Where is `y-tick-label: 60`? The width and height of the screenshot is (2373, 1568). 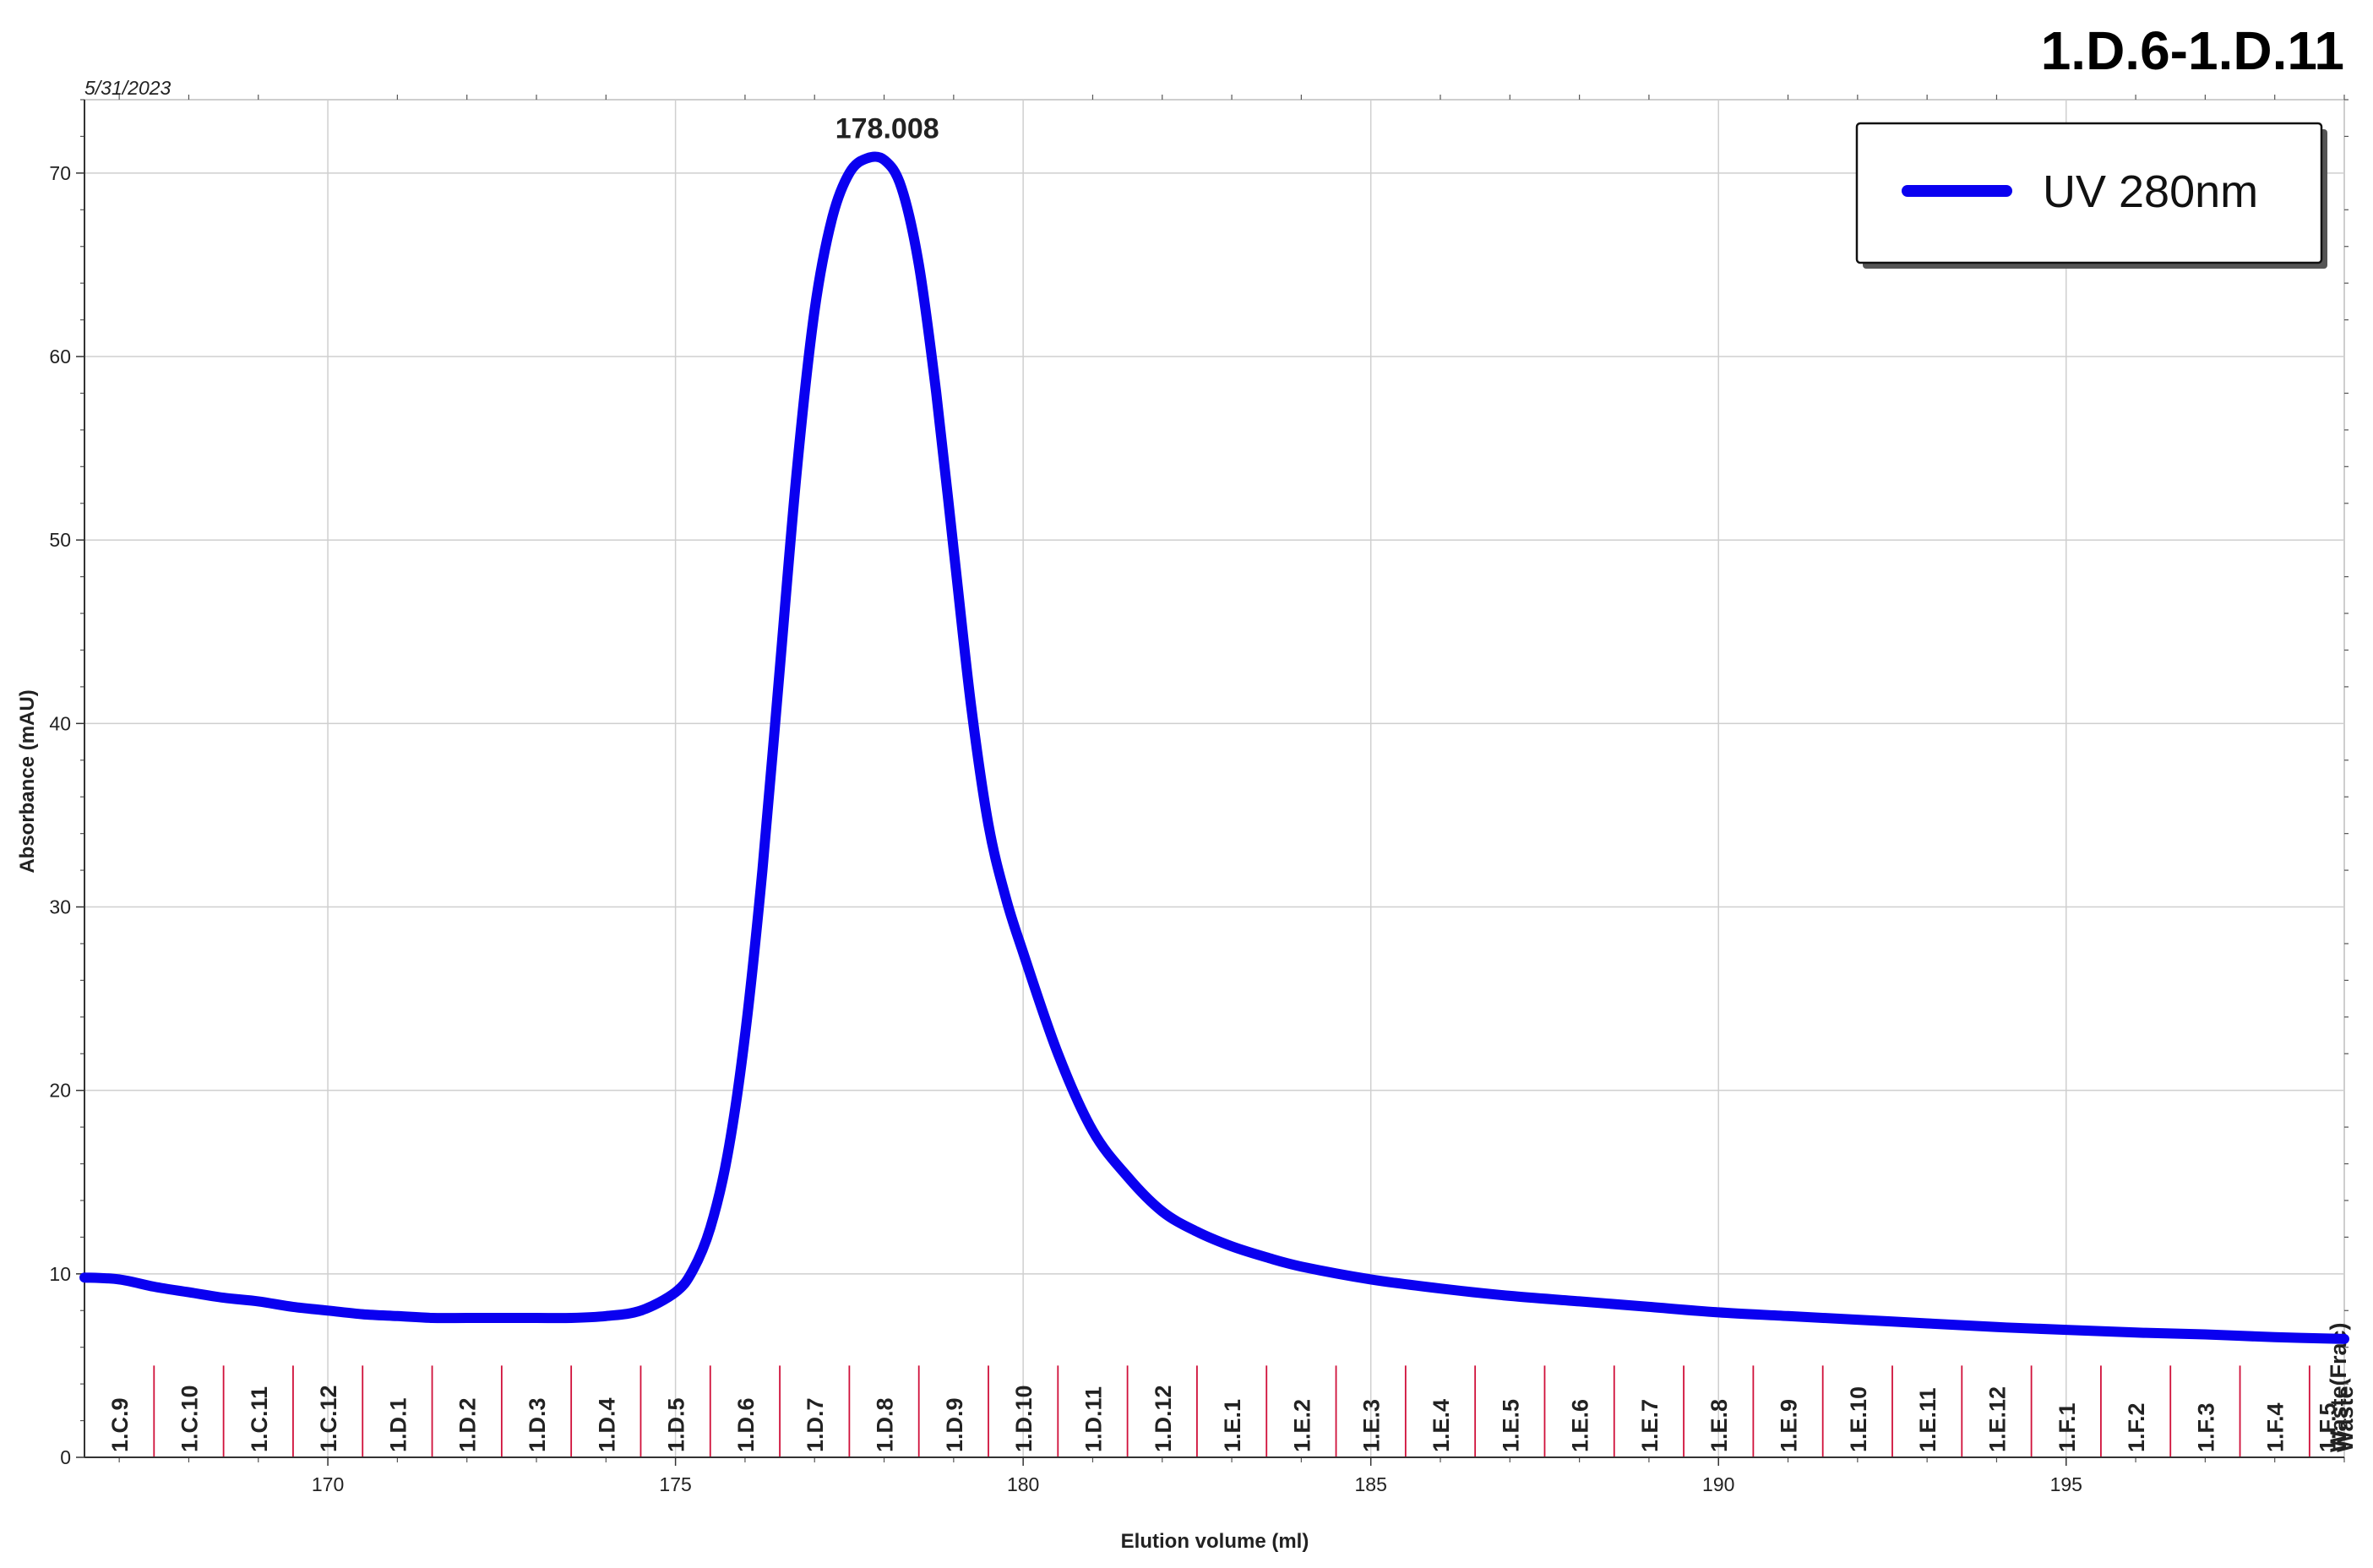
y-tick-label: 60 is located at coordinates (60, 357).